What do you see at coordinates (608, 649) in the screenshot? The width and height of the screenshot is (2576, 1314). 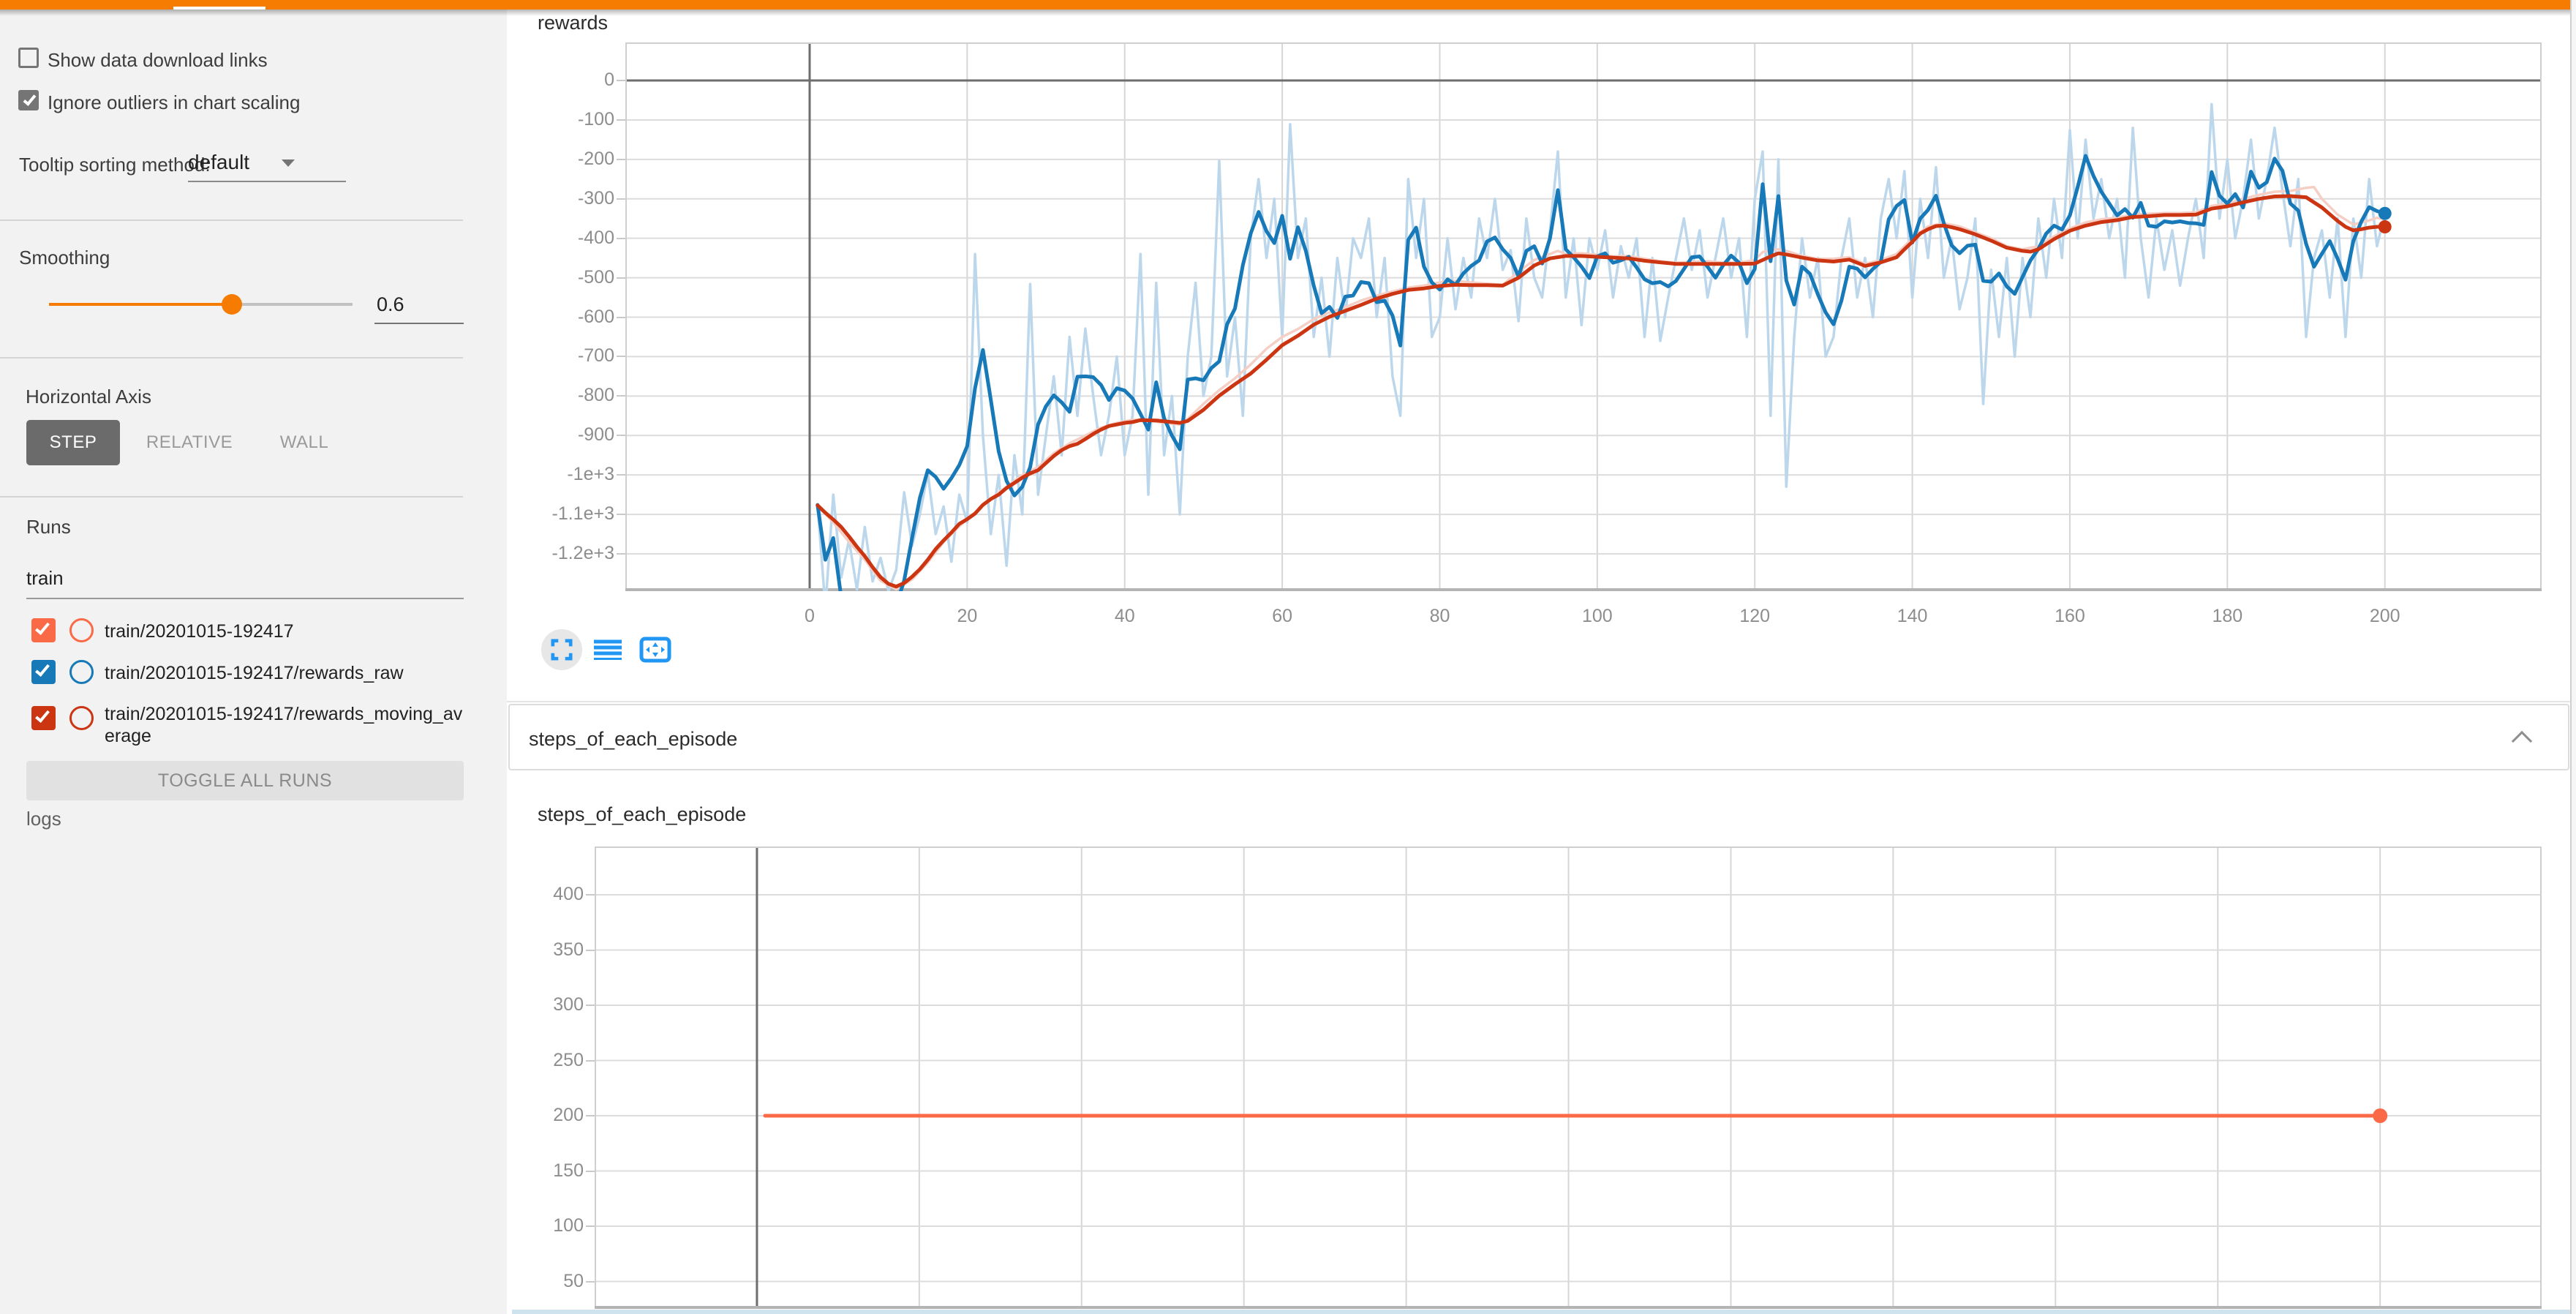 I see `log-scale-lines-icon` at bounding box center [608, 649].